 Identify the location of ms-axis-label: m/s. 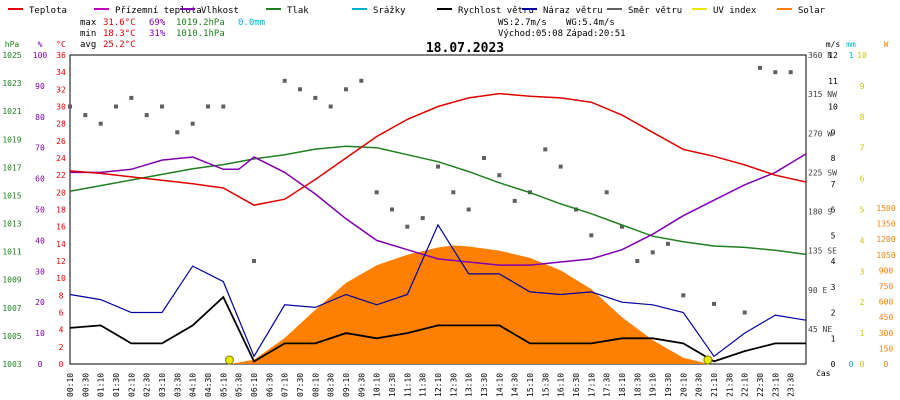
(833, 44).